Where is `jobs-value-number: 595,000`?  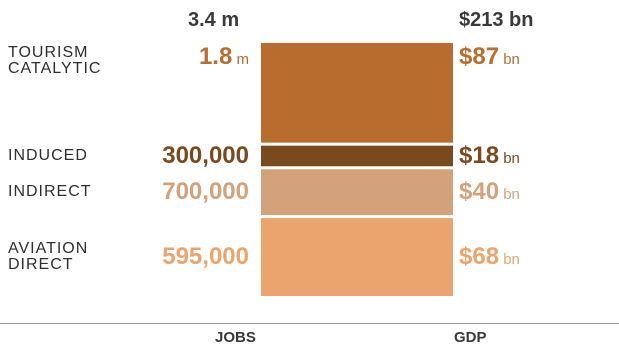
jobs-value-number: 595,000 is located at coordinates (205, 257).